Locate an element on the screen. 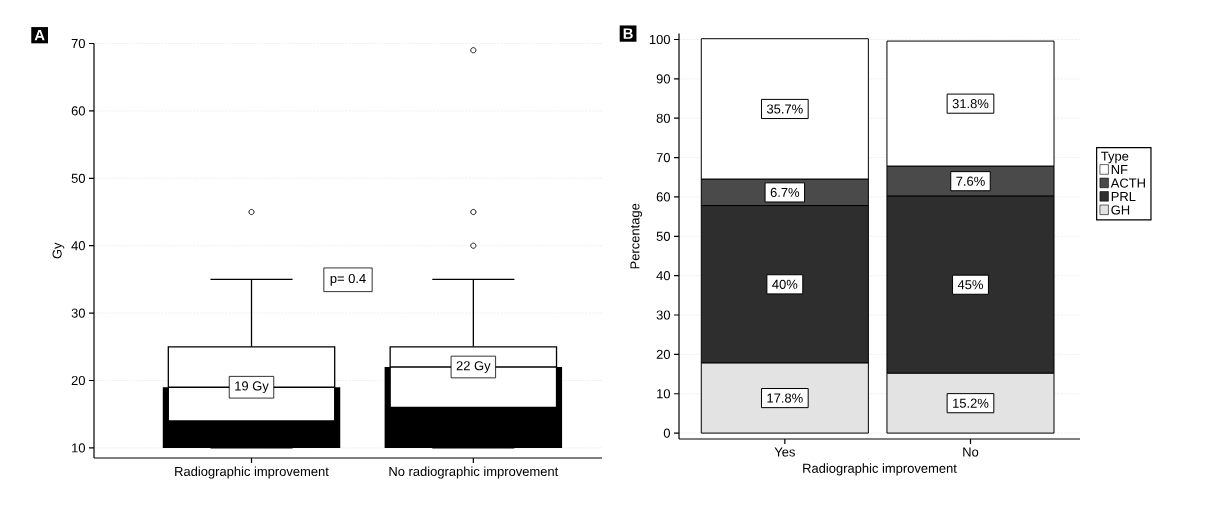  x-tick-label: Yes is located at coordinates (784, 452).